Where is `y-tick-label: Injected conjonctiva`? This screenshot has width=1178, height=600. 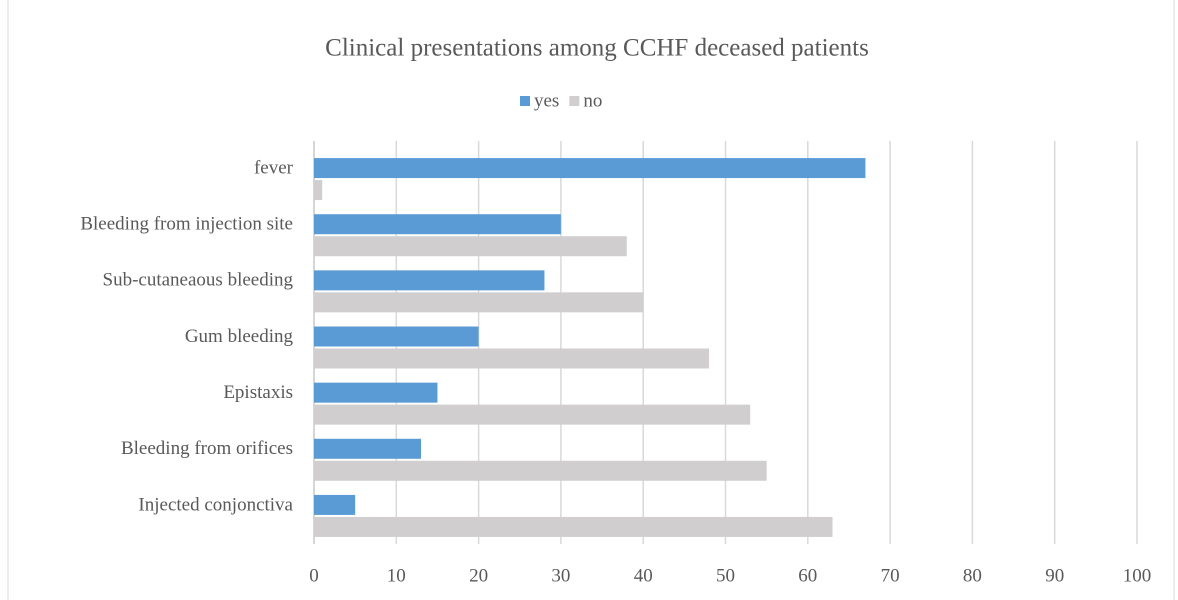 y-tick-label: Injected conjonctiva is located at coordinates (215, 504).